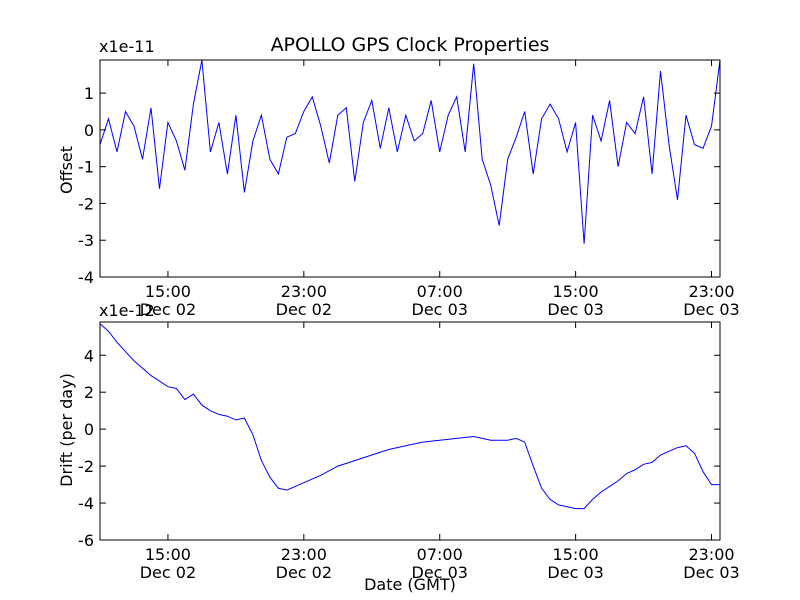 This screenshot has height=600, width=800. What do you see at coordinates (89, 392) in the screenshot?
I see `y-tick-label: 2` at bounding box center [89, 392].